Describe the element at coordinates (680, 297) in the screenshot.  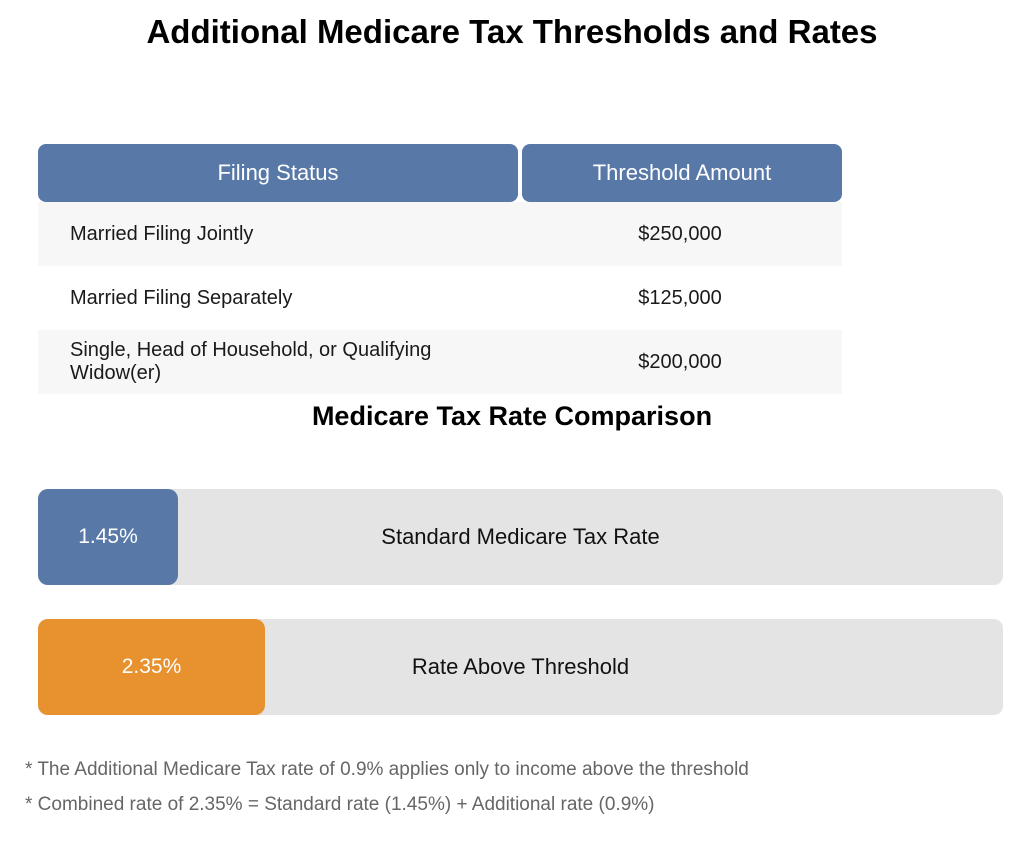
I see `threshold-amount-cell: $125,000` at that location.